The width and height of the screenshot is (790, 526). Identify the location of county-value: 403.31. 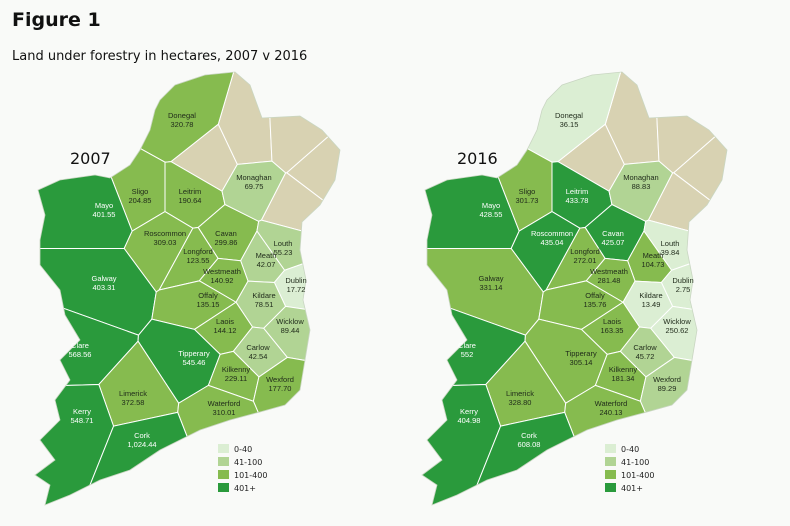
(104, 287).